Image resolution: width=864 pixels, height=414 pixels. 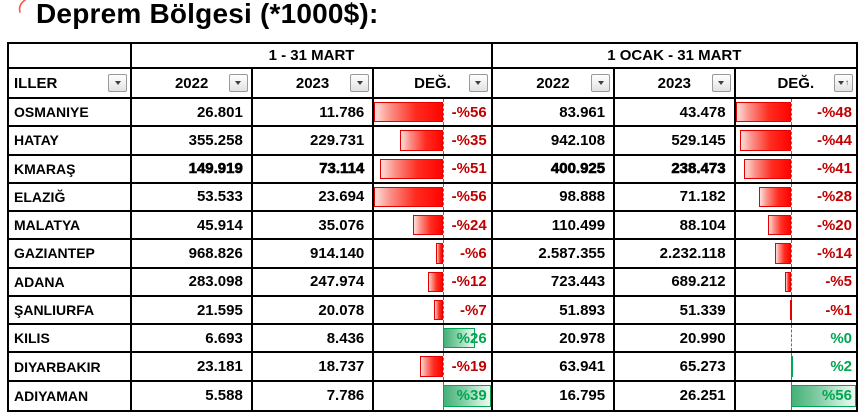 I want to click on cell-deg-value: -%28, so click(x=795, y=198).